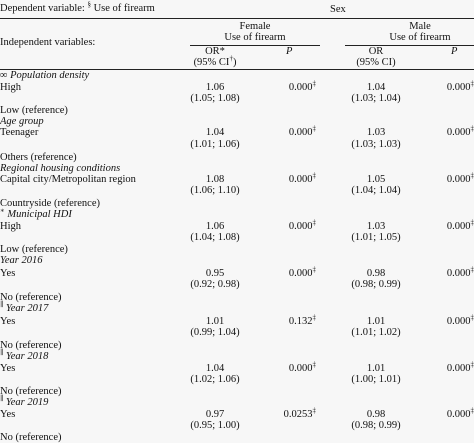 The image size is (474, 443). I want to click on female-ci-header: (95% CI†), so click(215, 61).